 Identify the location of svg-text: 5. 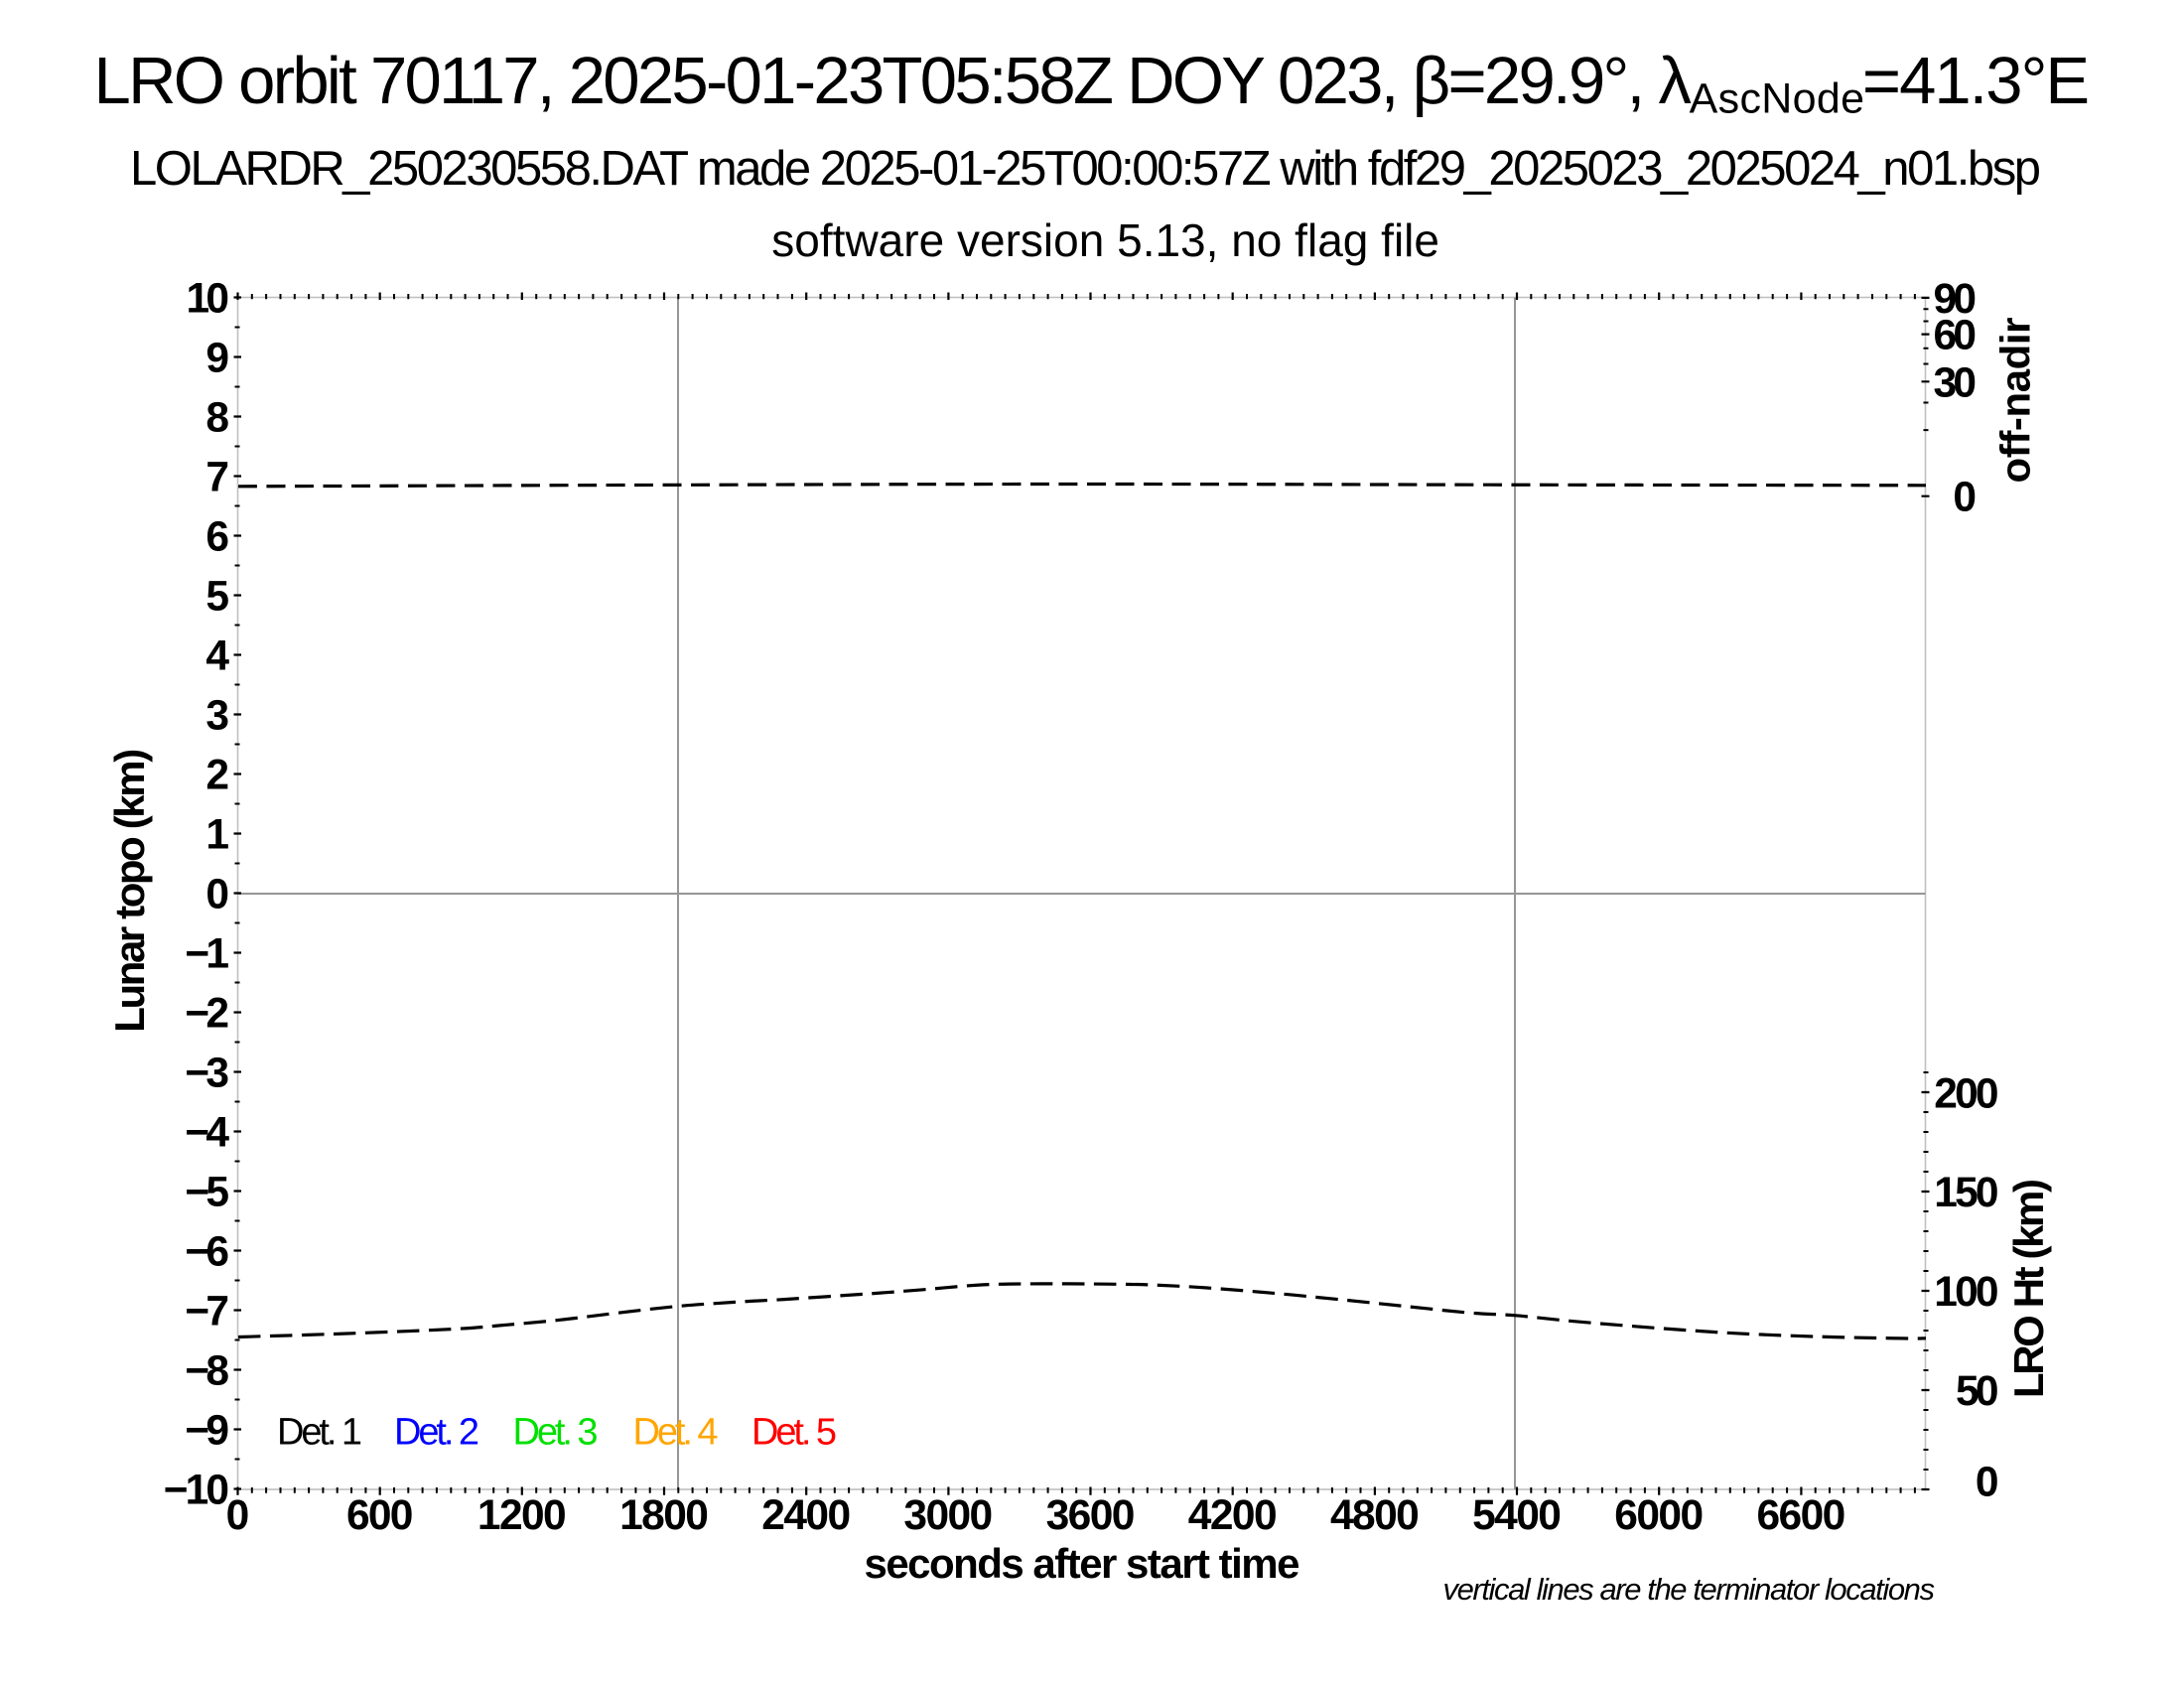
(217, 597).